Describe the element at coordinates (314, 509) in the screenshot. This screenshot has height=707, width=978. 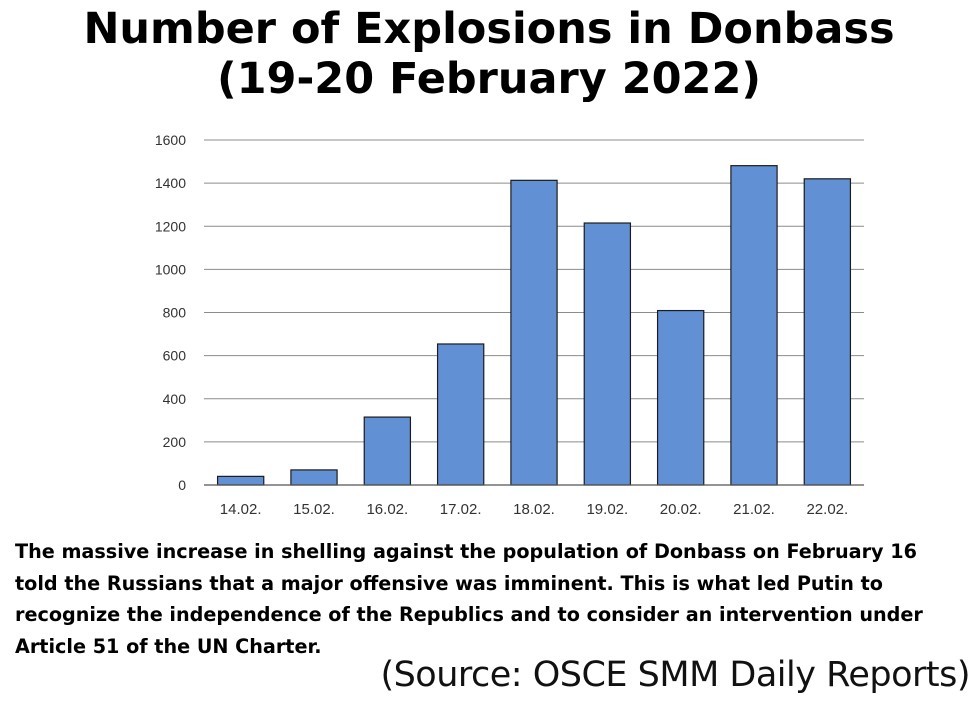
I see `x-tick-label: 15.02.` at that location.